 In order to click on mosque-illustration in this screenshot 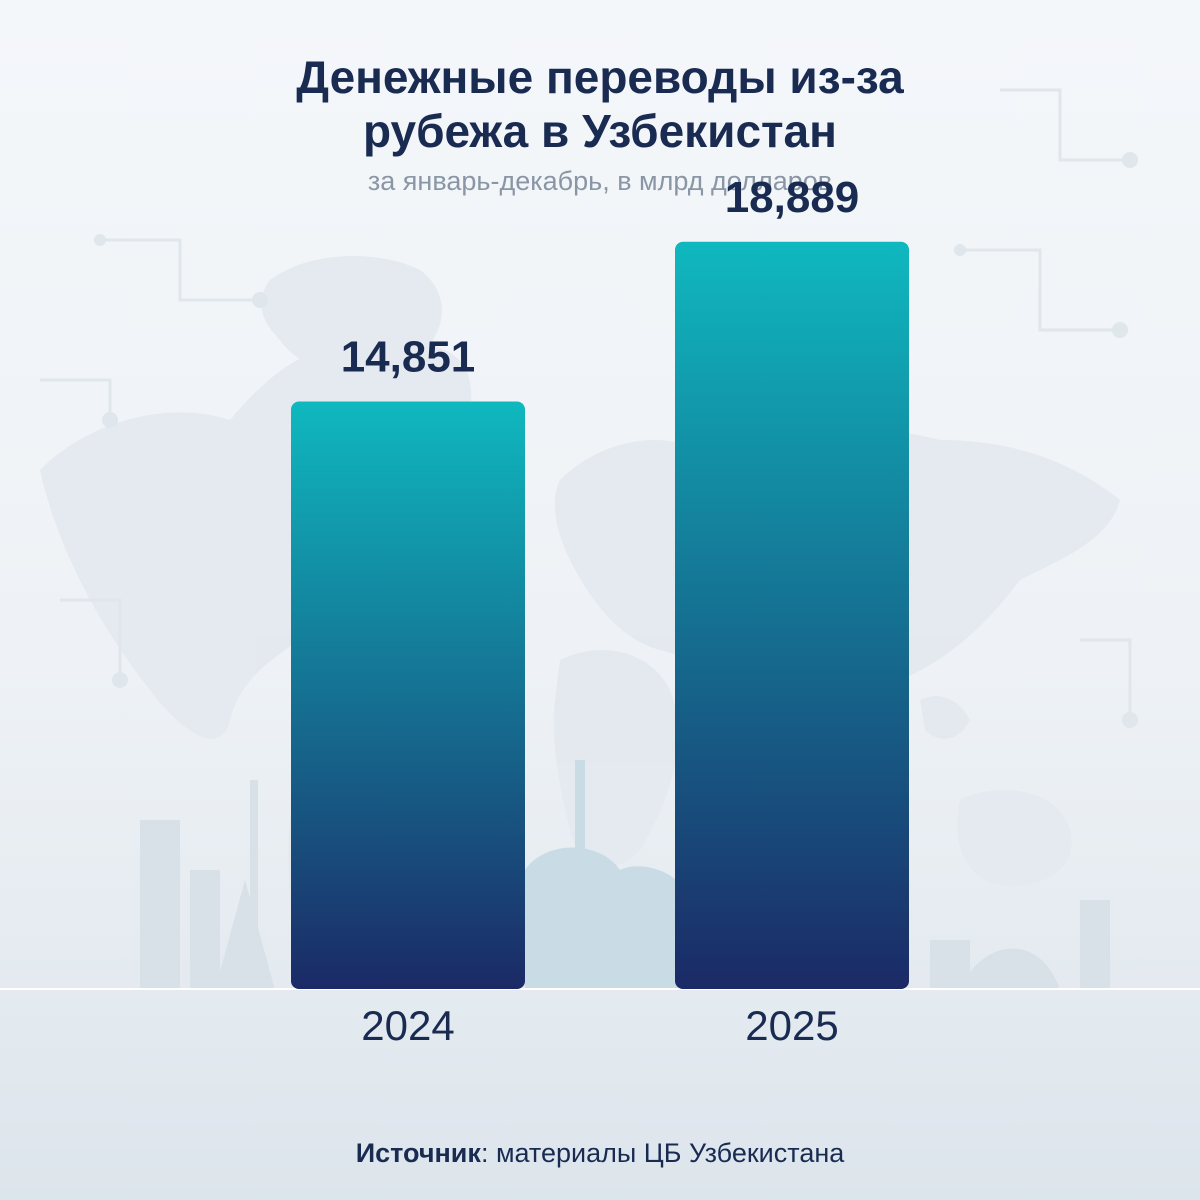, I will do `click(607, 875)`.